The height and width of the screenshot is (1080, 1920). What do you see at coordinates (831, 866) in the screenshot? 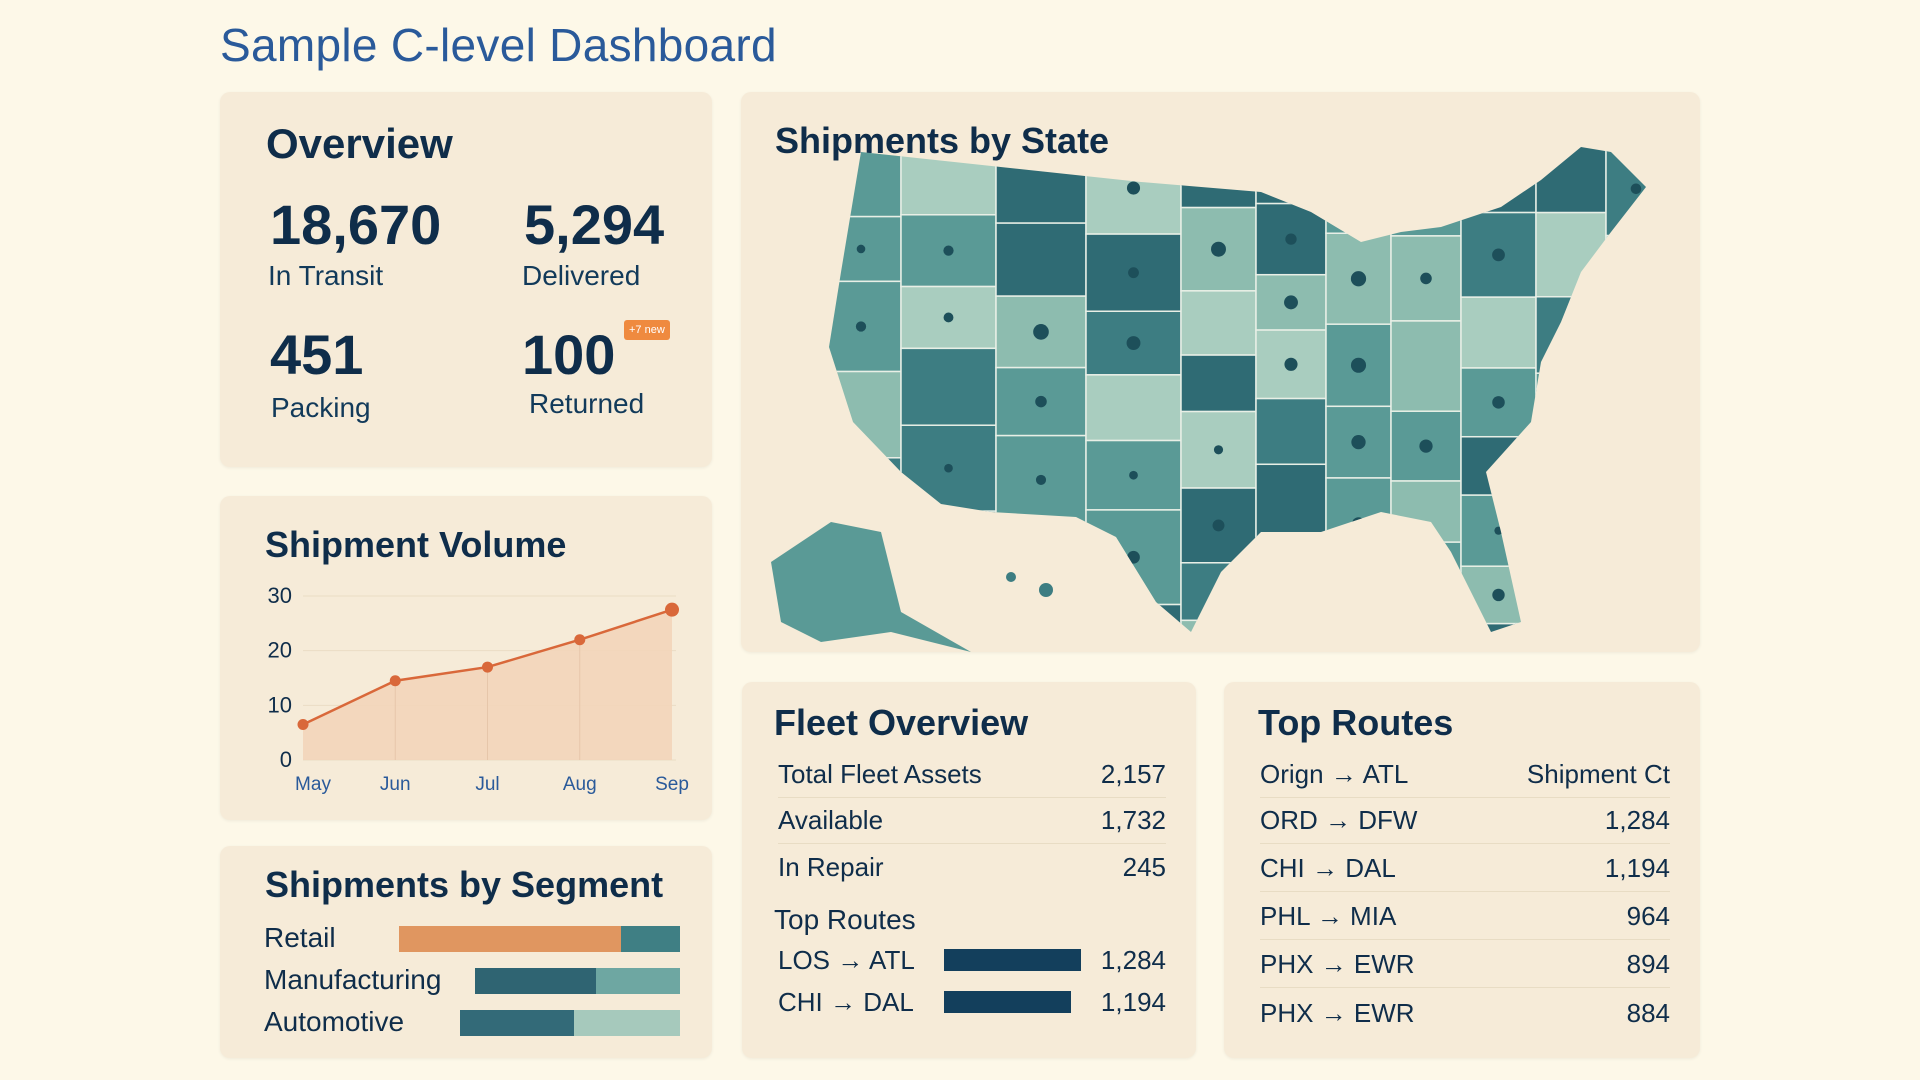
I see `fleet-label: In Repair` at bounding box center [831, 866].